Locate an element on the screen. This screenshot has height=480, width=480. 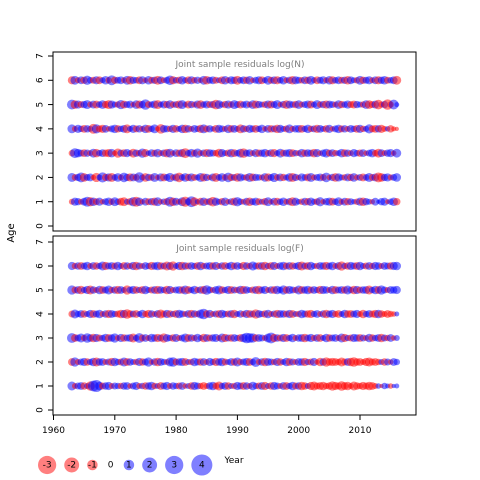
legend-label: 1 is located at coordinates (129, 466).